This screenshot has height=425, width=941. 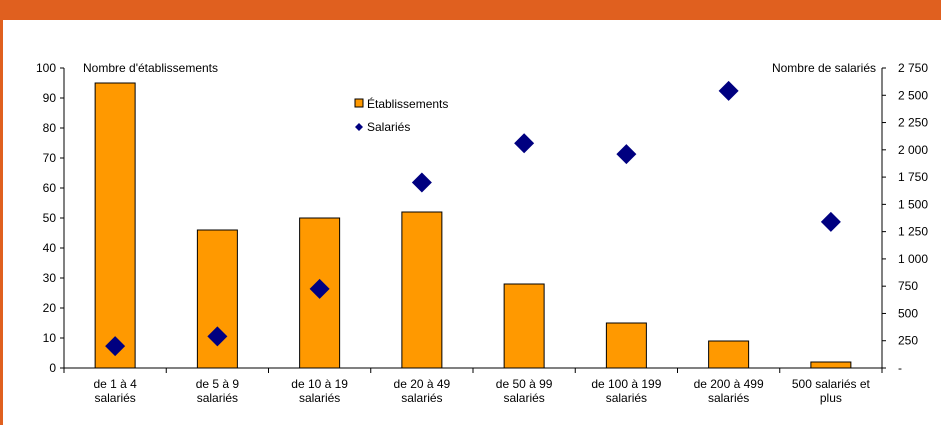 What do you see at coordinates (50, 338) in the screenshot?
I see `left-tick-label: 10` at bounding box center [50, 338].